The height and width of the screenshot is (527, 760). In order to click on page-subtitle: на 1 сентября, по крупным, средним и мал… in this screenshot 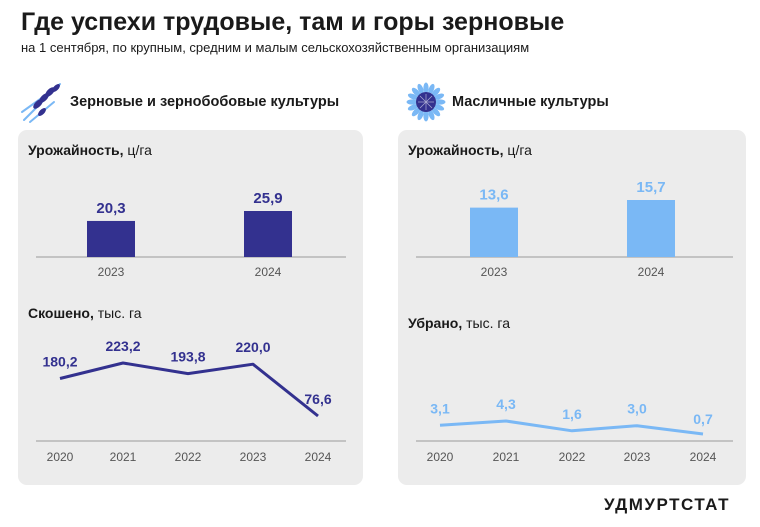, I will do `click(275, 47)`.